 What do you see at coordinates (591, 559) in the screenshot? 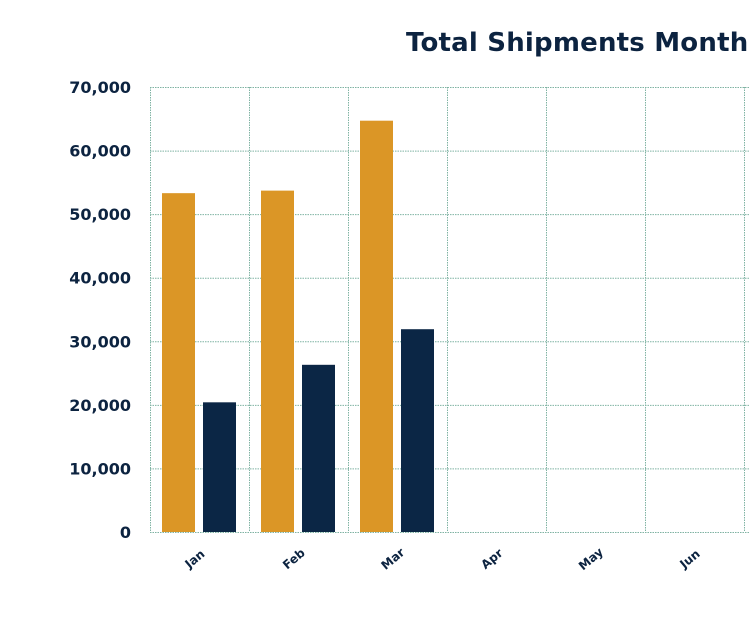
I see `xtick-label-may: May` at bounding box center [591, 559].